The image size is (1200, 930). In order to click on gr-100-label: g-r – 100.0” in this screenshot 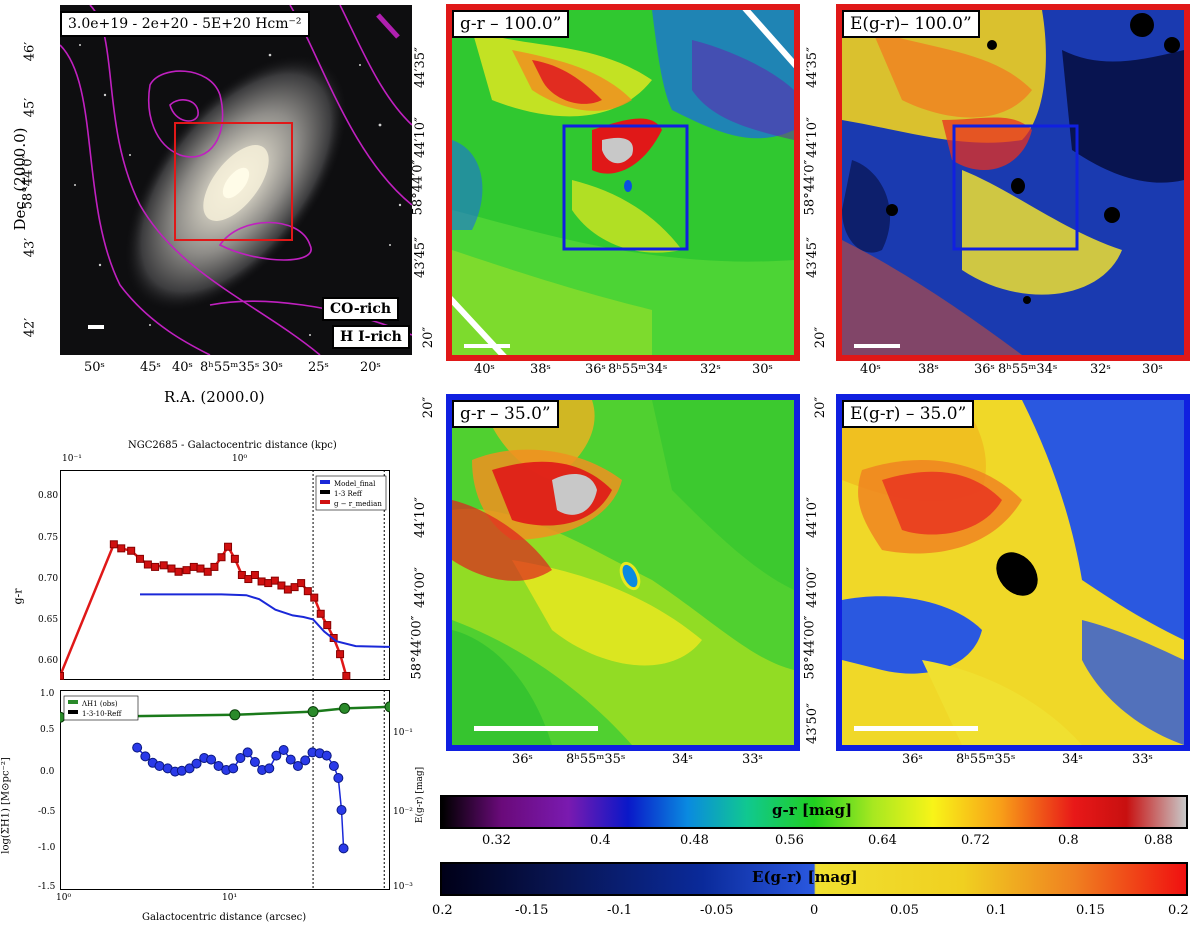, I will do `click(511, 24)`.